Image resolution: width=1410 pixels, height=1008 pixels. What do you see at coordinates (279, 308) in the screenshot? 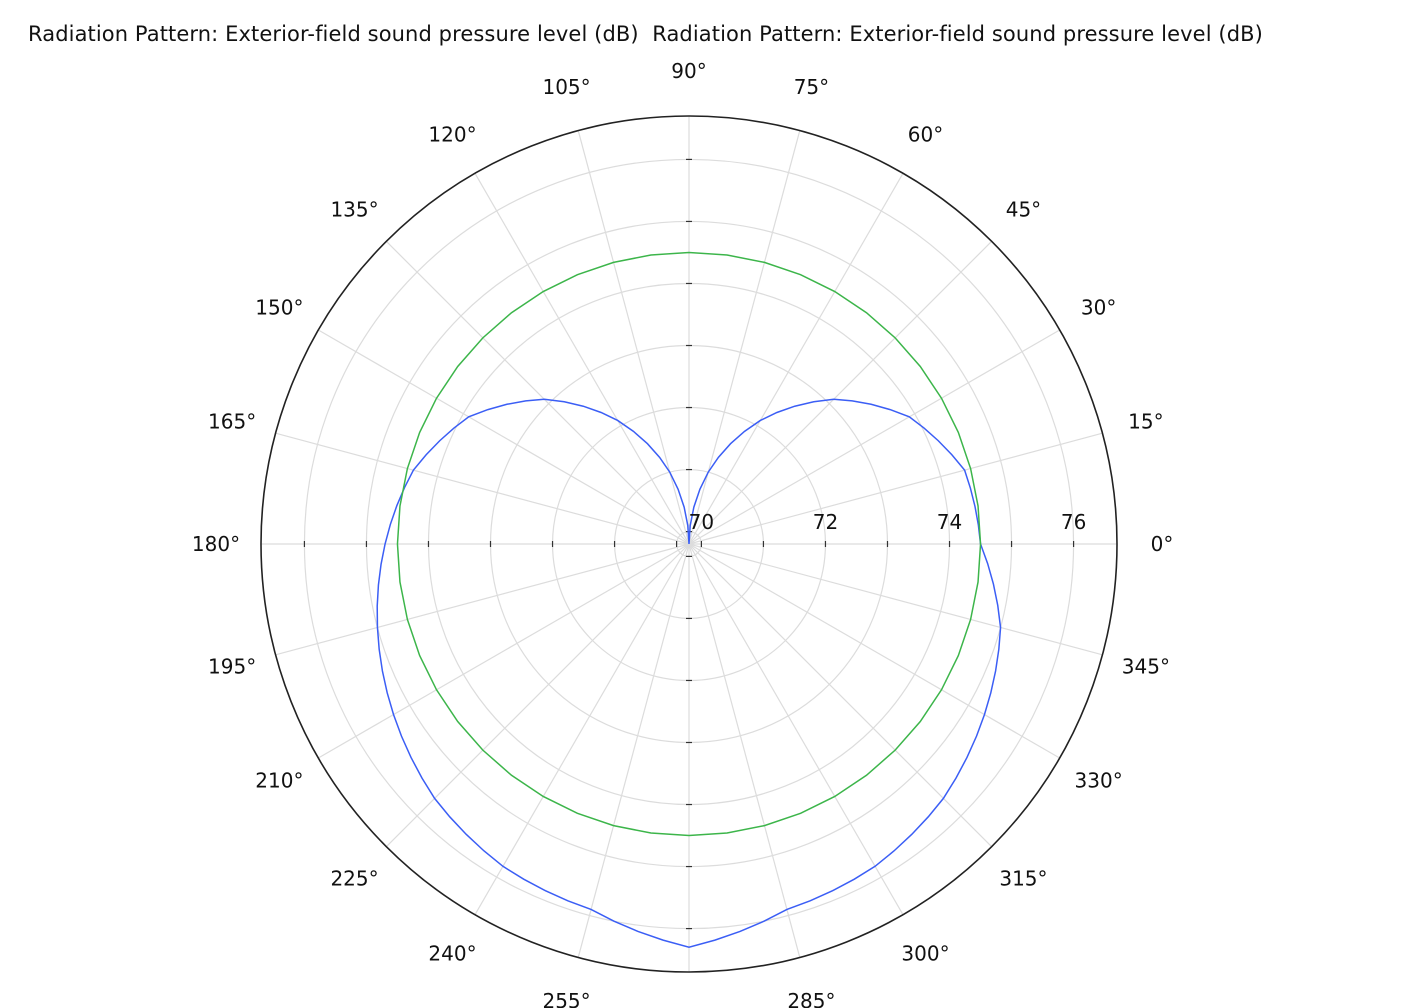
I see `angle-tick-label: 150°` at bounding box center [279, 308].